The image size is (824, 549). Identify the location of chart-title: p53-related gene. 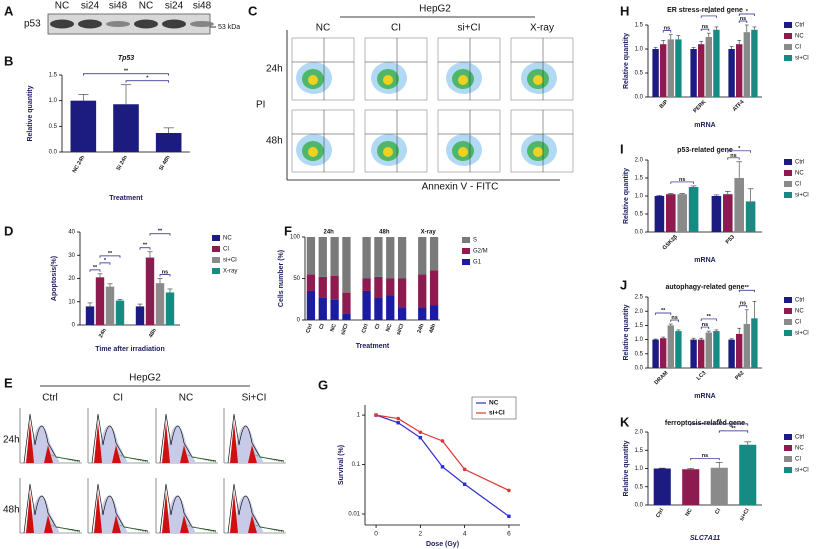
(705, 150).